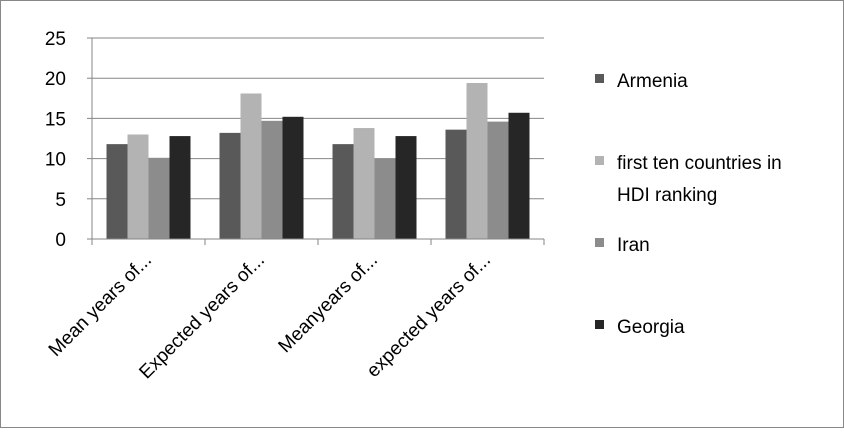 Image resolution: width=844 pixels, height=432 pixels. Describe the element at coordinates (633, 245) in the screenshot. I see `legend-label: Iran` at that location.